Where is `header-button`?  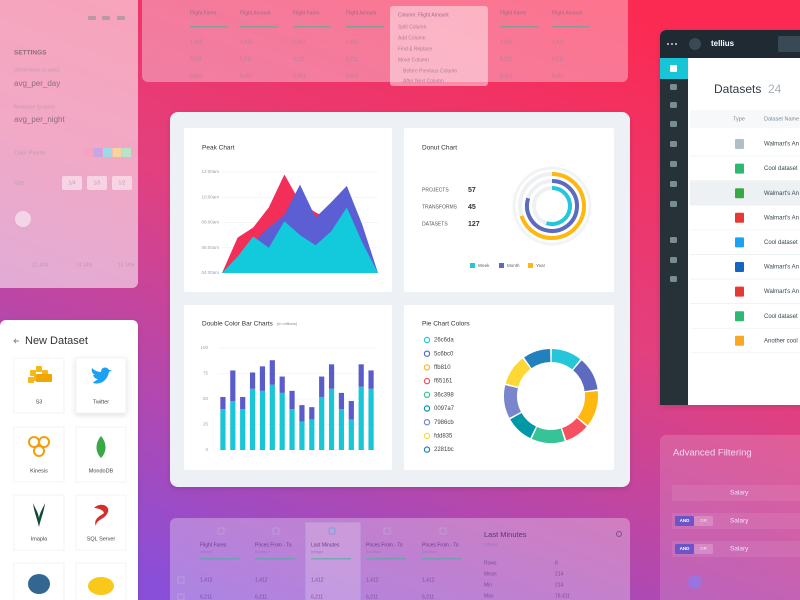
header-button is located at coordinates (789, 44).